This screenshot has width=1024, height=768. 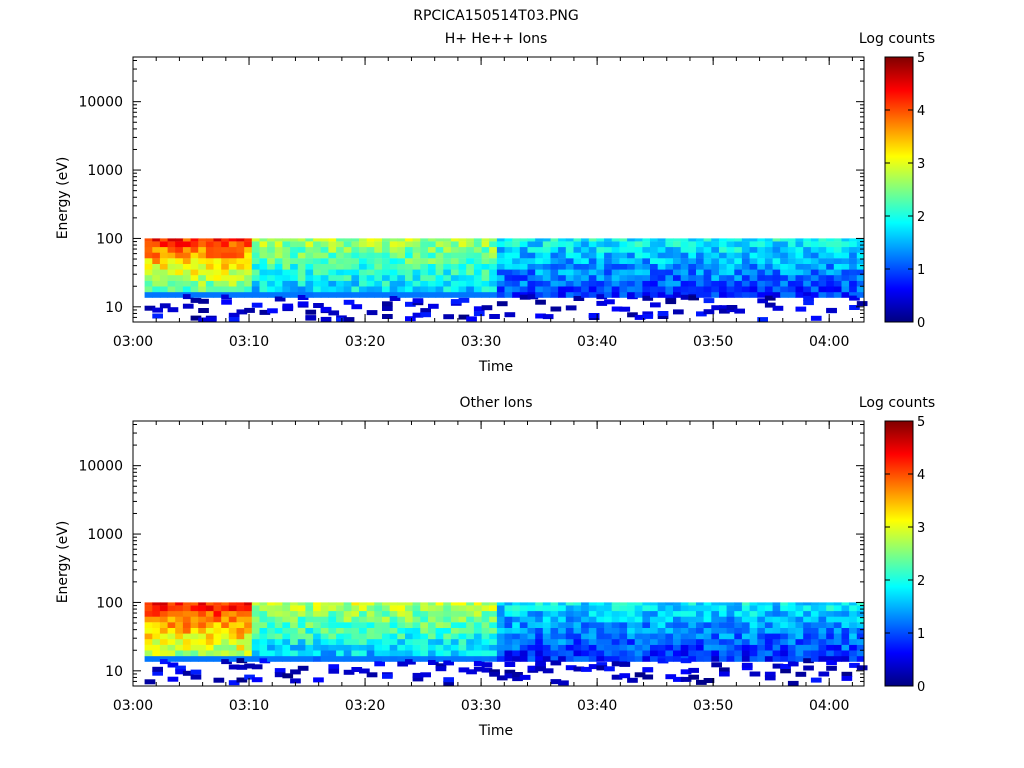 What do you see at coordinates (495, 403) in the screenshot?
I see `panel-title: Other Ions` at bounding box center [495, 403].